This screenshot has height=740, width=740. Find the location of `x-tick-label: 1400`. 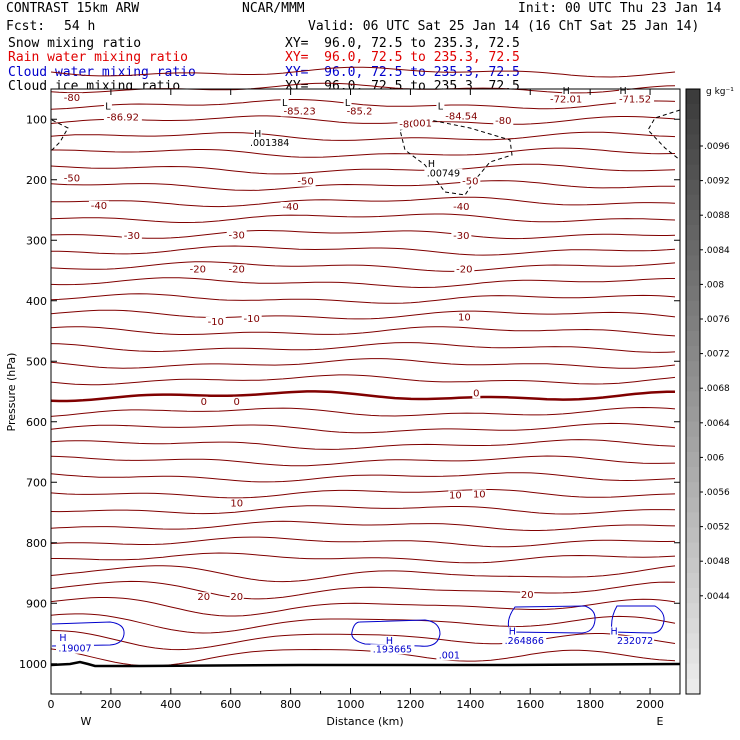

x-tick-label: 1400 is located at coordinates (470, 704).